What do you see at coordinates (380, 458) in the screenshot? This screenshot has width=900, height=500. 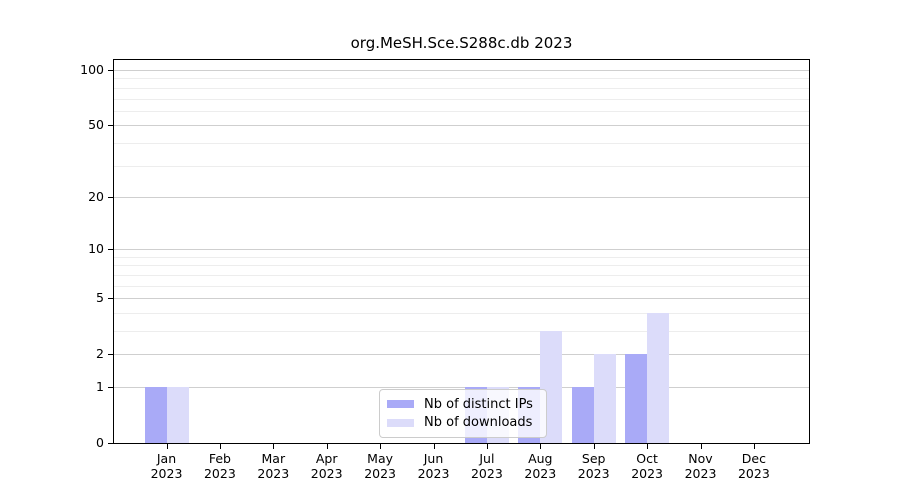 I see `x-tick-month: May` at bounding box center [380, 458].